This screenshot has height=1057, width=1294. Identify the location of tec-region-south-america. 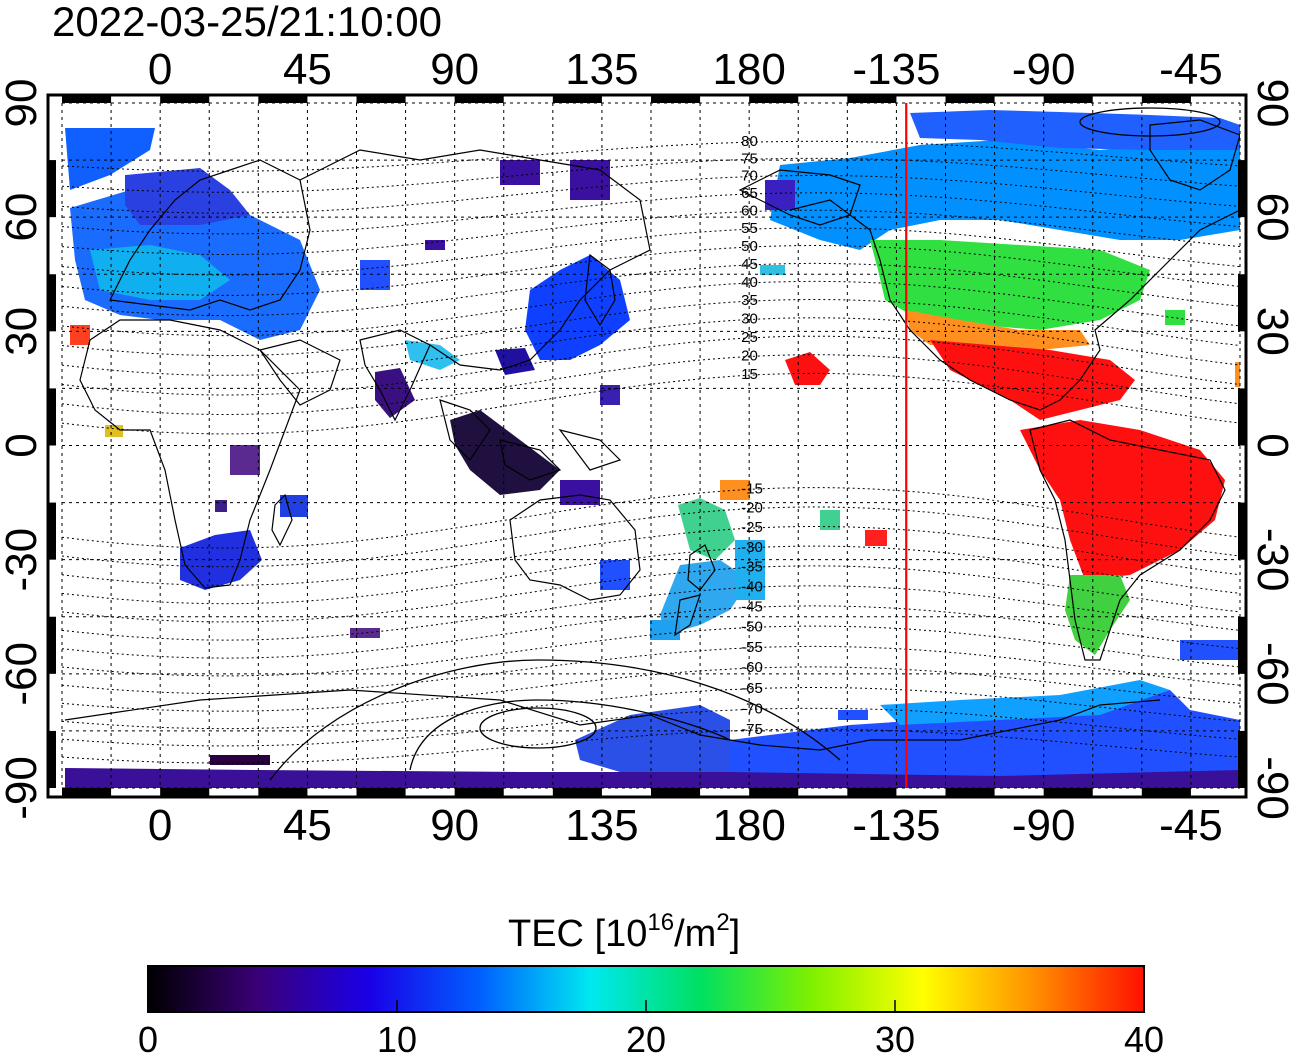
(1122, 500).